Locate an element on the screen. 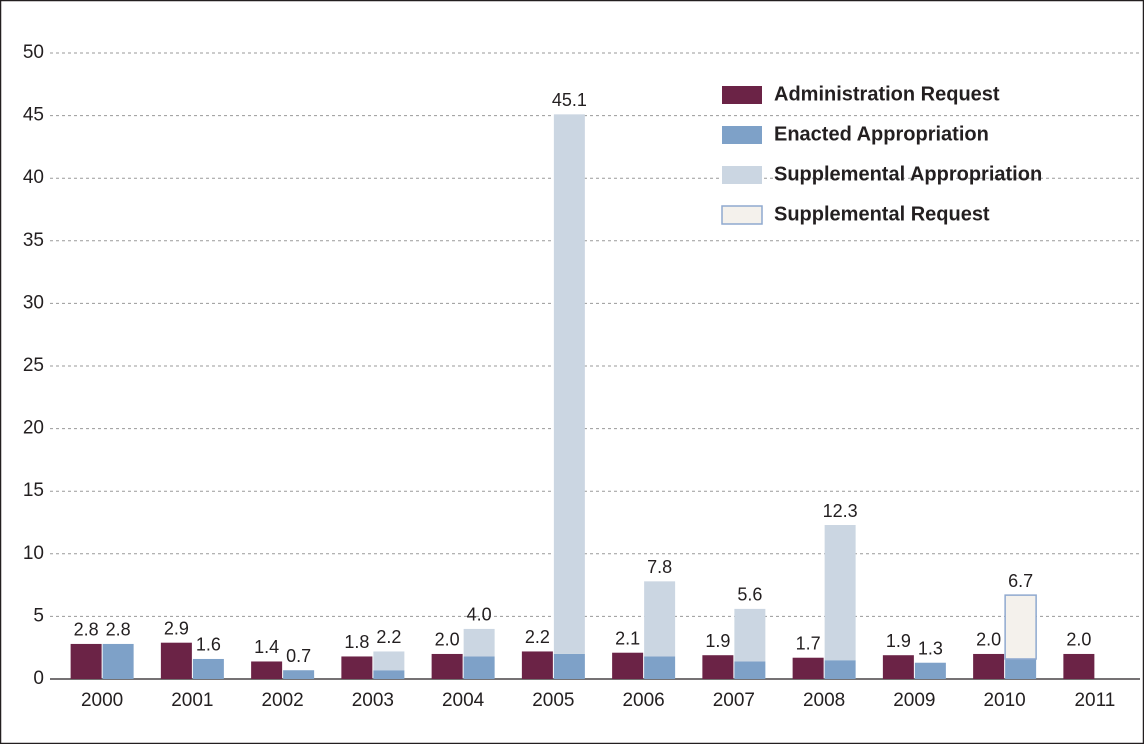 The height and width of the screenshot is (744, 1144). y-tick-label: 50 is located at coordinates (33, 52).